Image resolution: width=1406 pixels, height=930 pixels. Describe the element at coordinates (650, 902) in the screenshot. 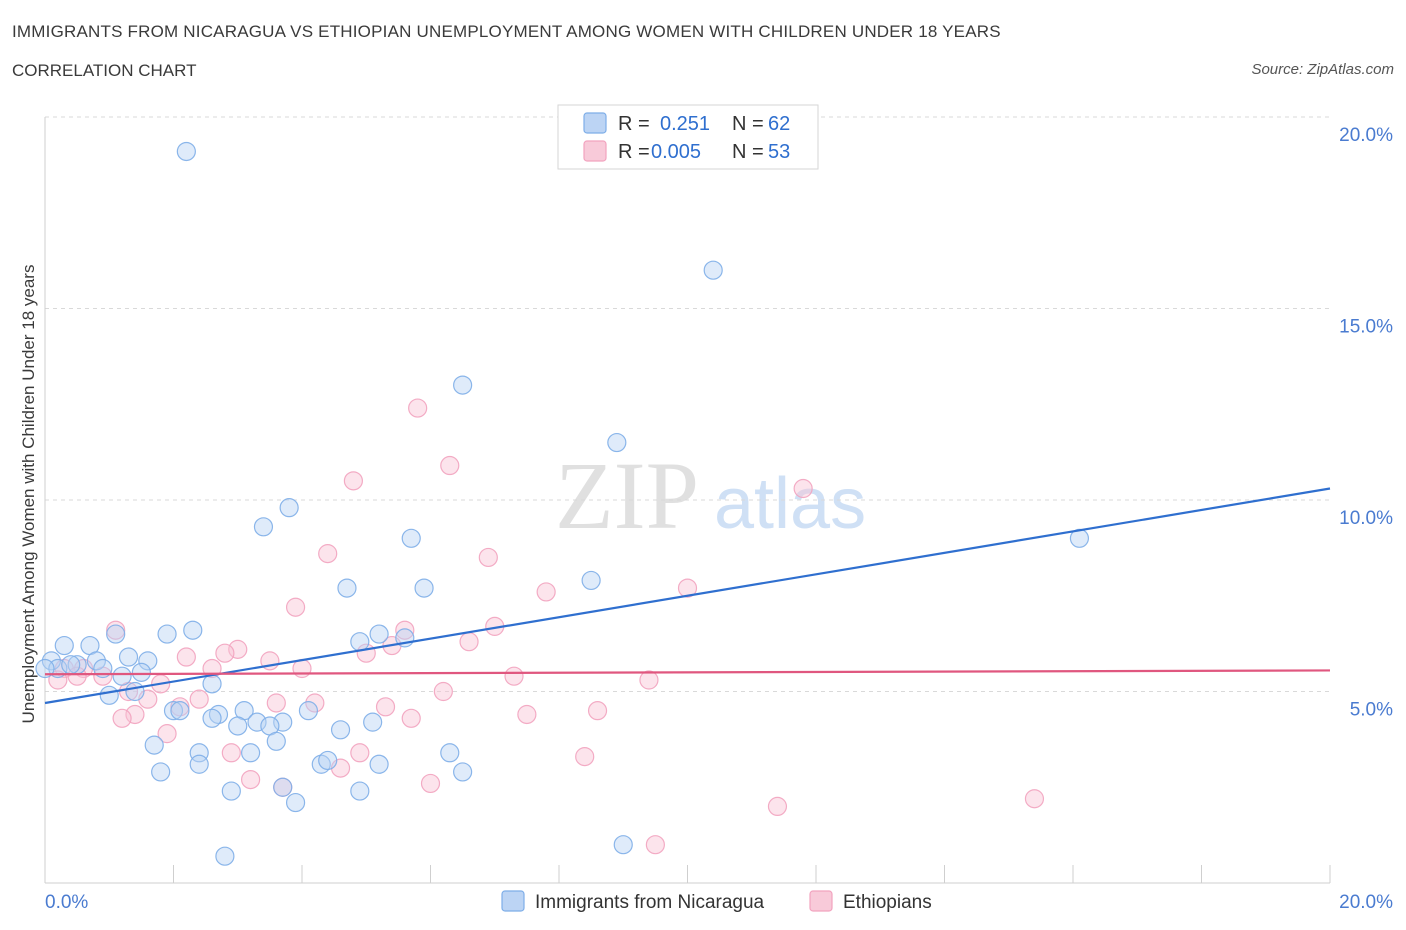

I see `bottom-legend-label-nicaragua: Immigrants from Nicaragua` at that location.